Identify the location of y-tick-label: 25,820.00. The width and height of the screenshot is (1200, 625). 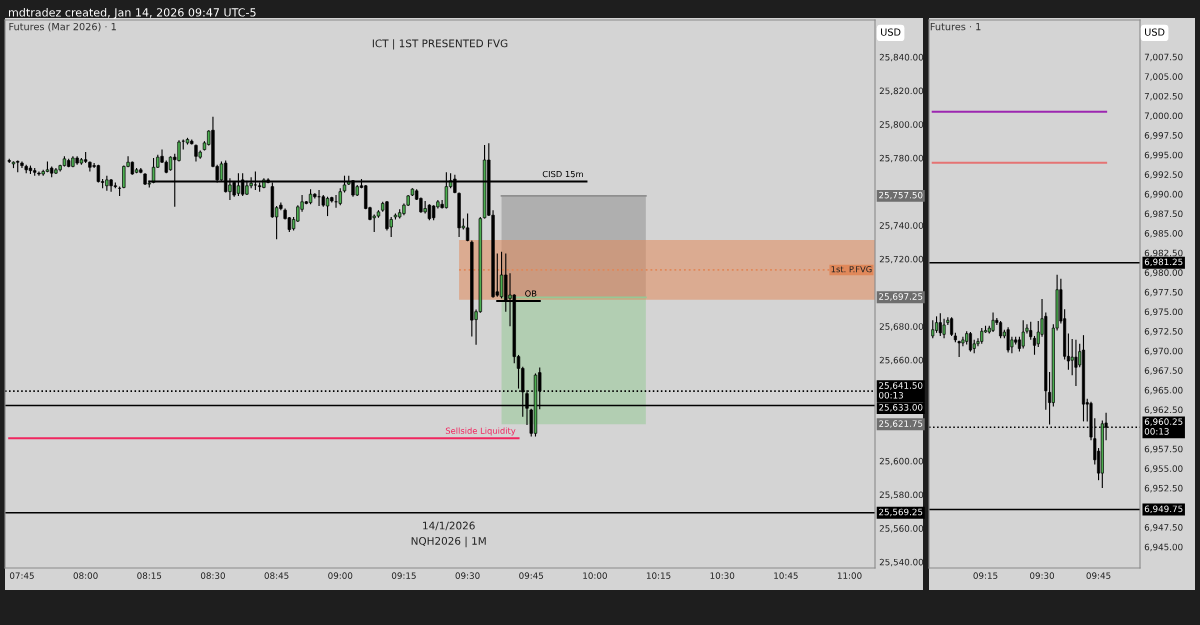
(901, 91).